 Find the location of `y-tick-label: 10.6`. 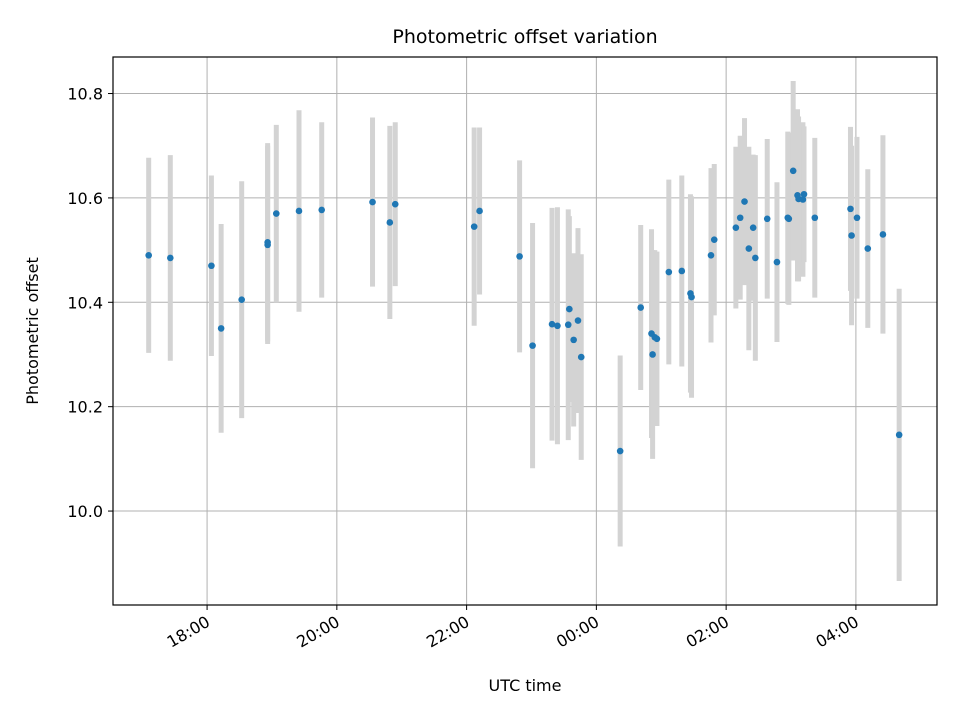

y-tick-label: 10.6 is located at coordinates (85, 198).